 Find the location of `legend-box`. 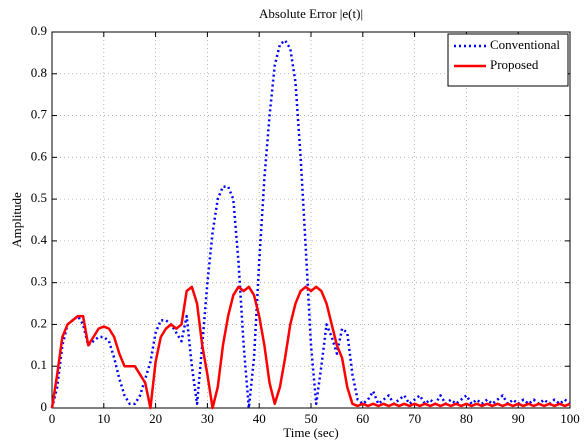

legend-box is located at coordinates (508, 60).